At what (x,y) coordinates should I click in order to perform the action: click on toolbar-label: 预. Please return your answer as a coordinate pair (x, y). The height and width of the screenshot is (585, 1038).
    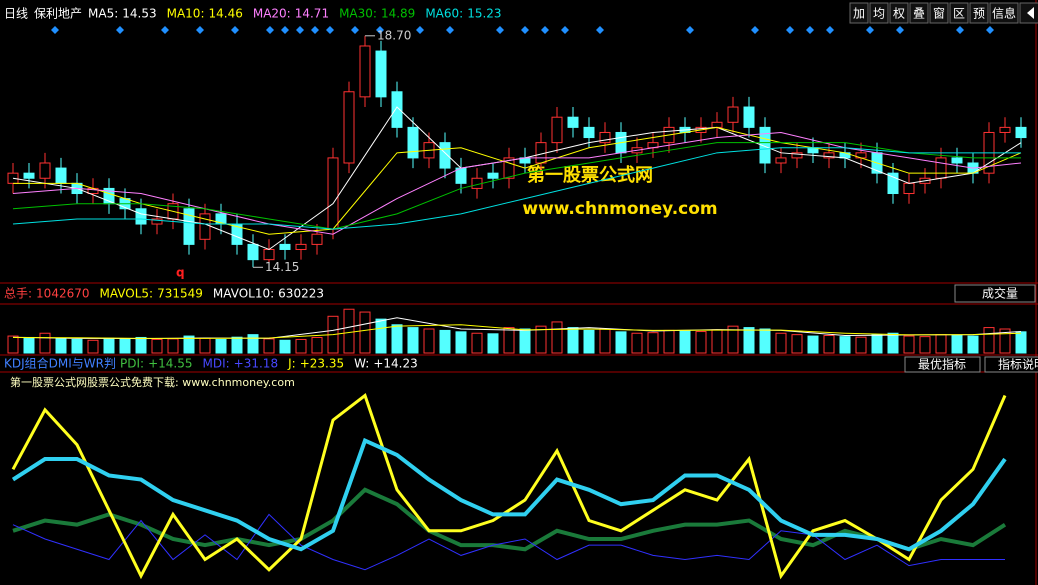
    Looking at the image, I should click on (979, 14).